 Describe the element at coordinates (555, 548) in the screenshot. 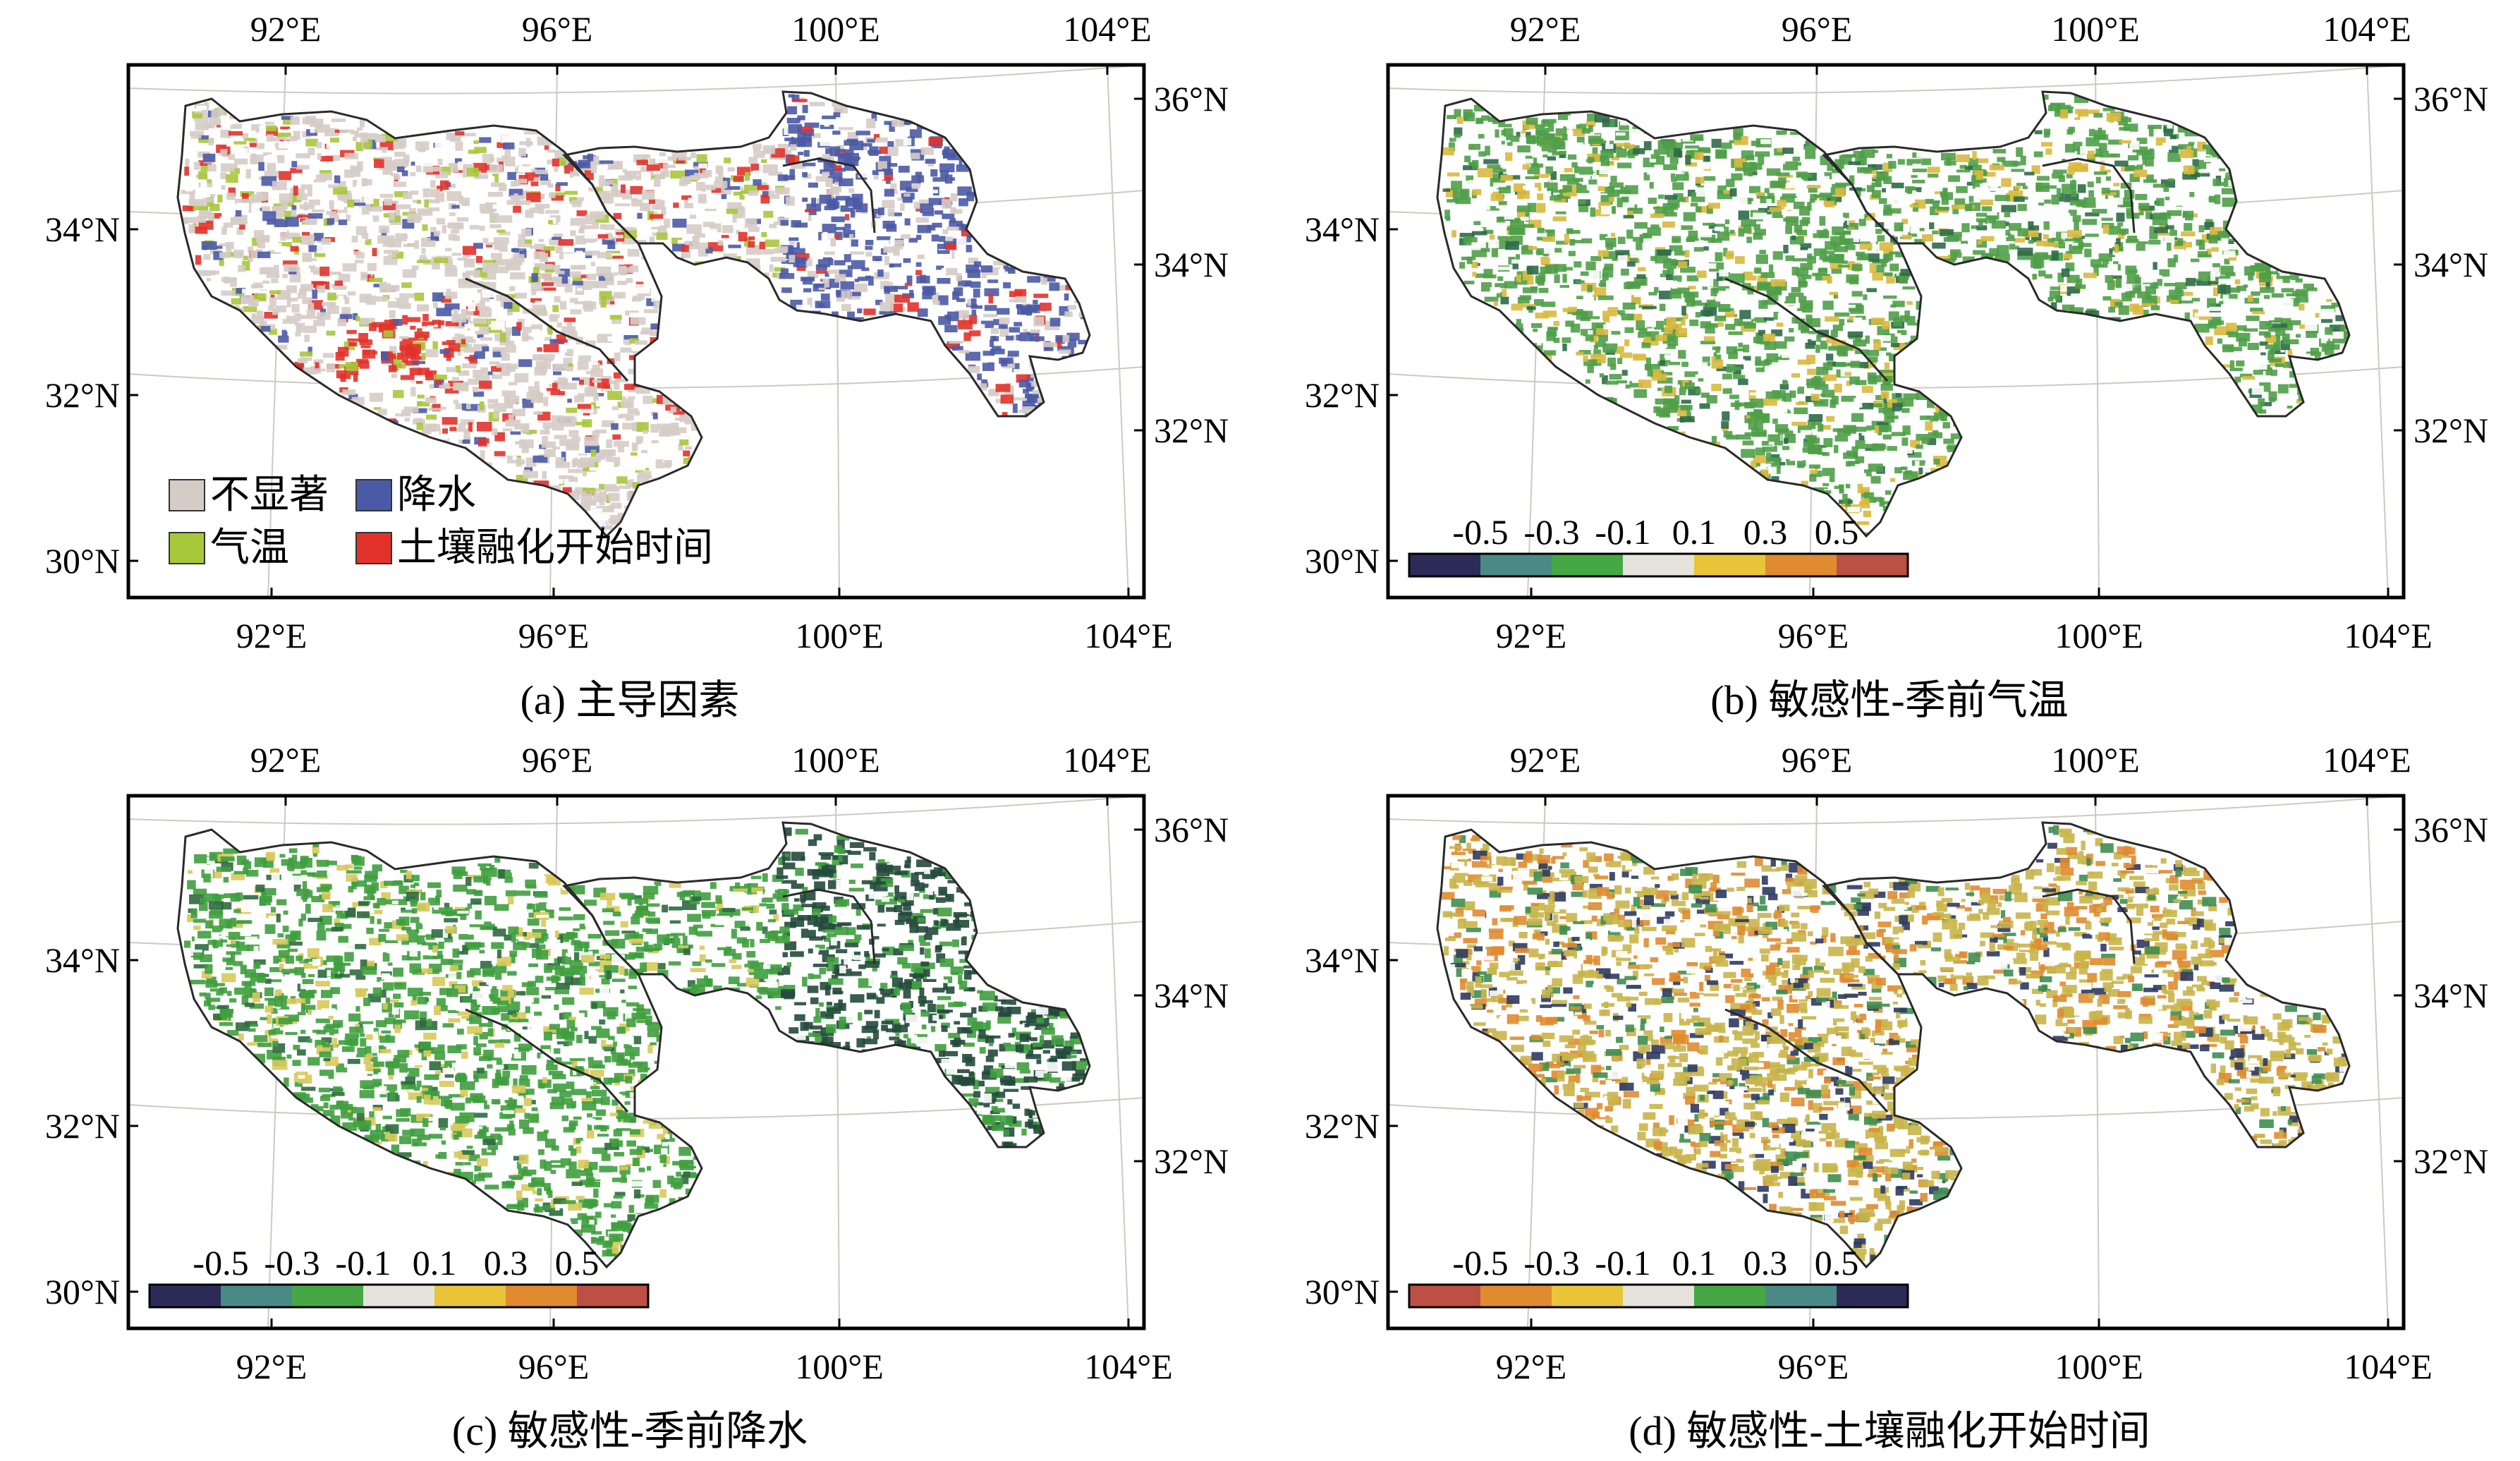

I see `legend-label: 土壤融化开始时间` at that location.